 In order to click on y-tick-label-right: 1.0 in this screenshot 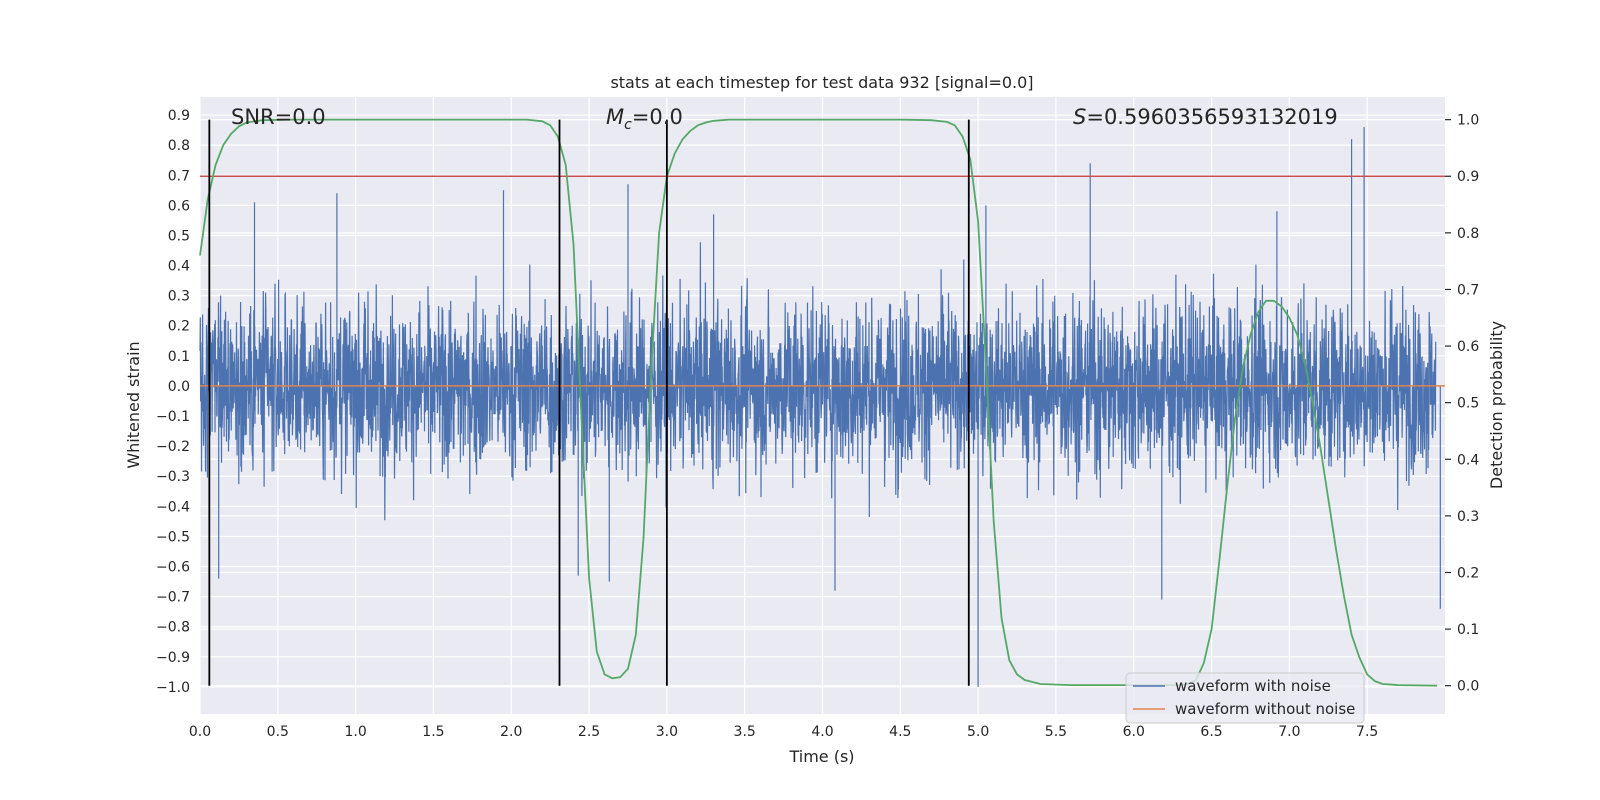, I will do `click(1468, 121)`.